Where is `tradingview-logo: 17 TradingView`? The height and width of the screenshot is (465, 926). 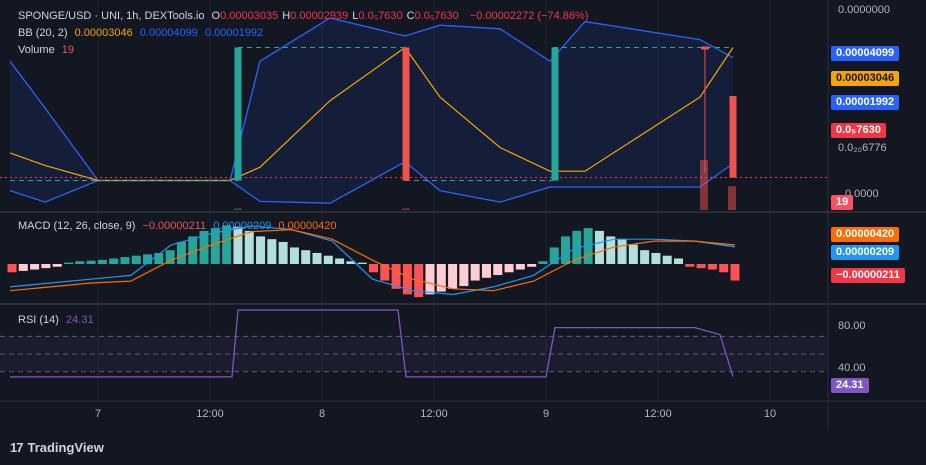 tradingview-logo: 17 TradingView is located at coordinates (57, 447).